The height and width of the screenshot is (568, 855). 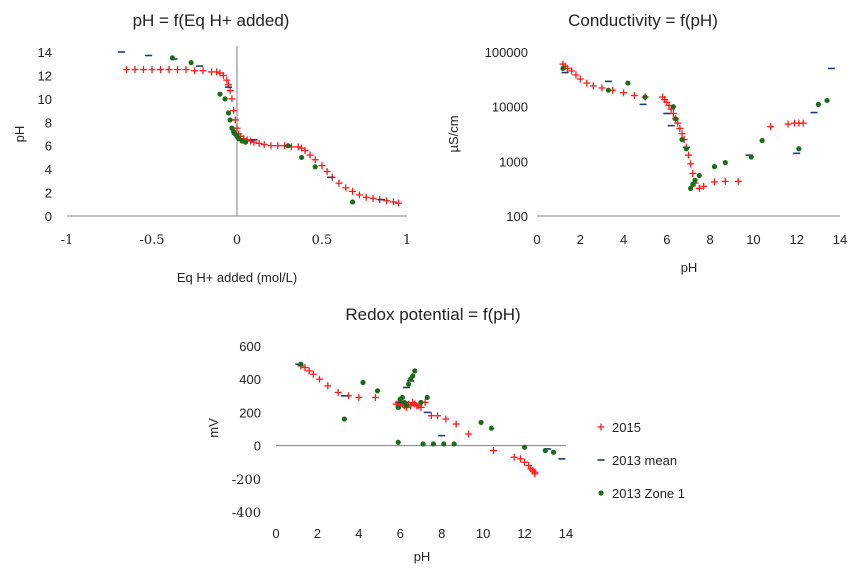 What do you see at coordinates (641, 460) in the screenshot?
I see `legend: 2015 2013 mean 2013 Zone 1` at bounding box center [641, 460].